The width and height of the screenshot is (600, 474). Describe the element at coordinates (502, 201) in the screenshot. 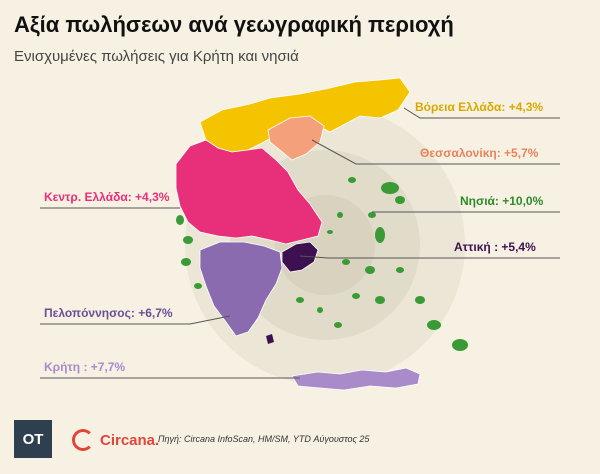

I see `label-islands: Νησιά: +10,0%` at that location.